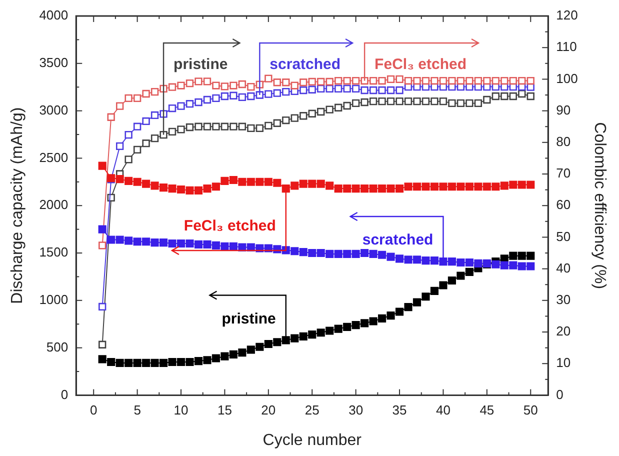  Describe the element at coordinates (567, 15) in the screenshot. I see `y2-tick-label: 120` at that location.